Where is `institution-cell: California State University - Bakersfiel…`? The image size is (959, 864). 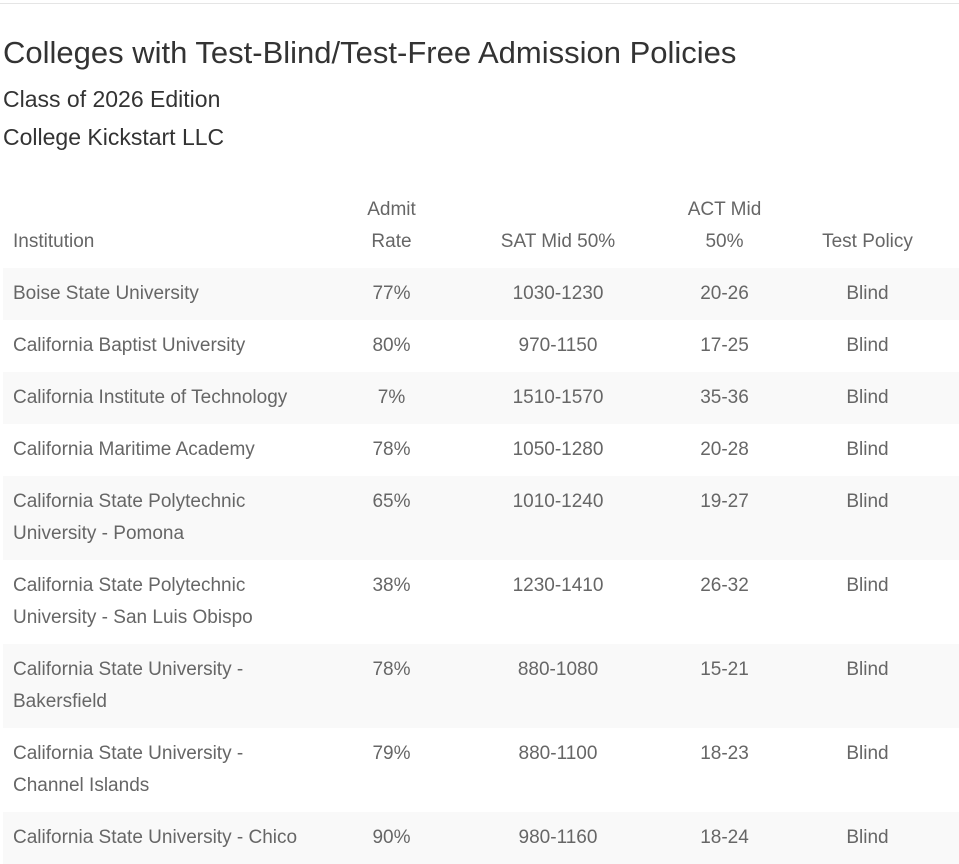
institution-cell: California State University - Bakersfiel… is located at coordinates (128, 685).